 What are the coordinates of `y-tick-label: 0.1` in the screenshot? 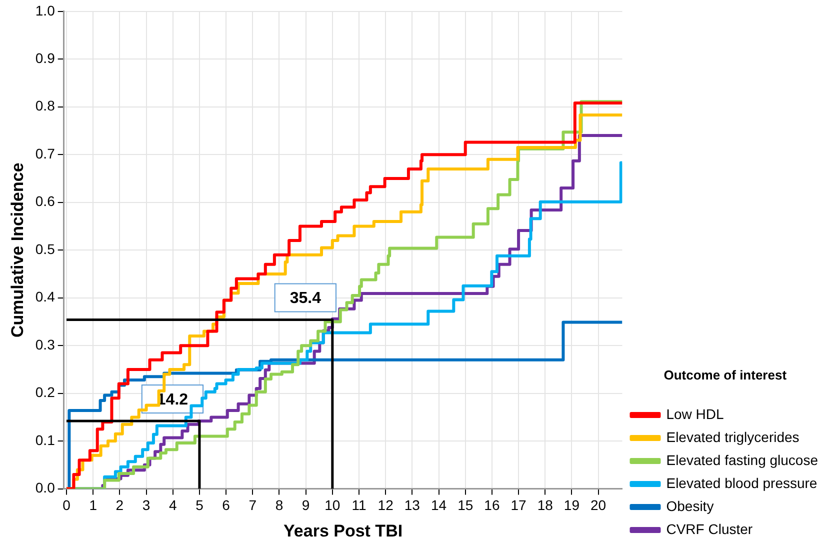 It's located at (45, 440).